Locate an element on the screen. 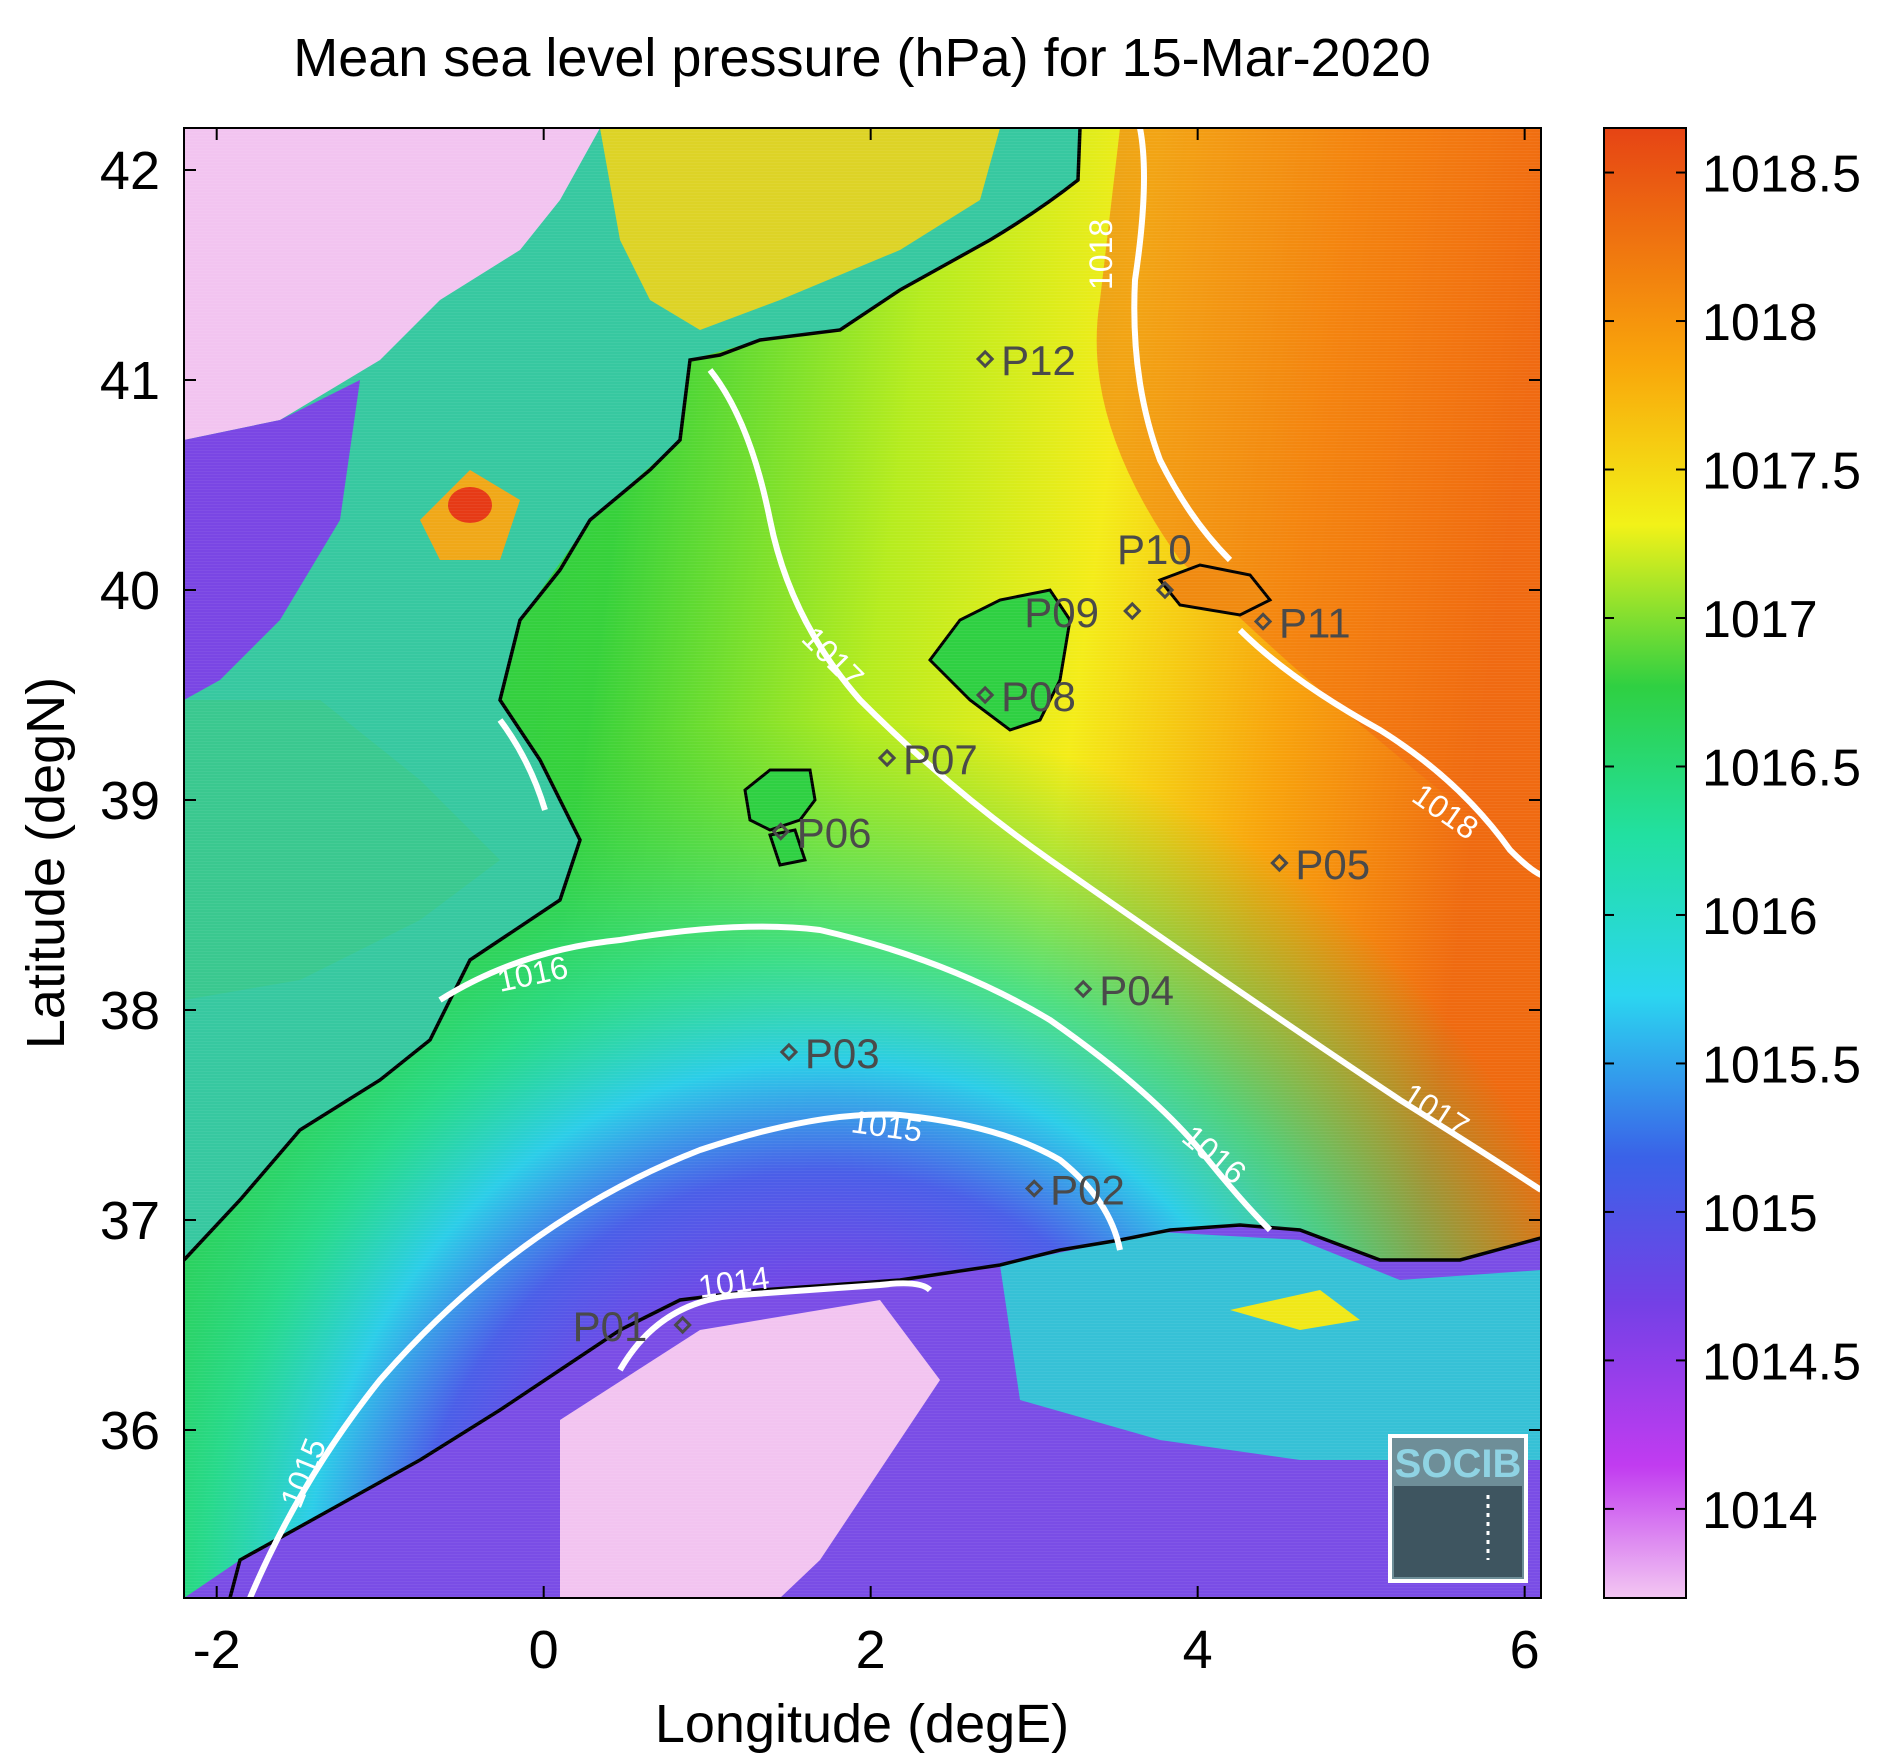 This screenshot has height=1758, width=1904. station-label: P03 is located at coordinates (842, 1053).